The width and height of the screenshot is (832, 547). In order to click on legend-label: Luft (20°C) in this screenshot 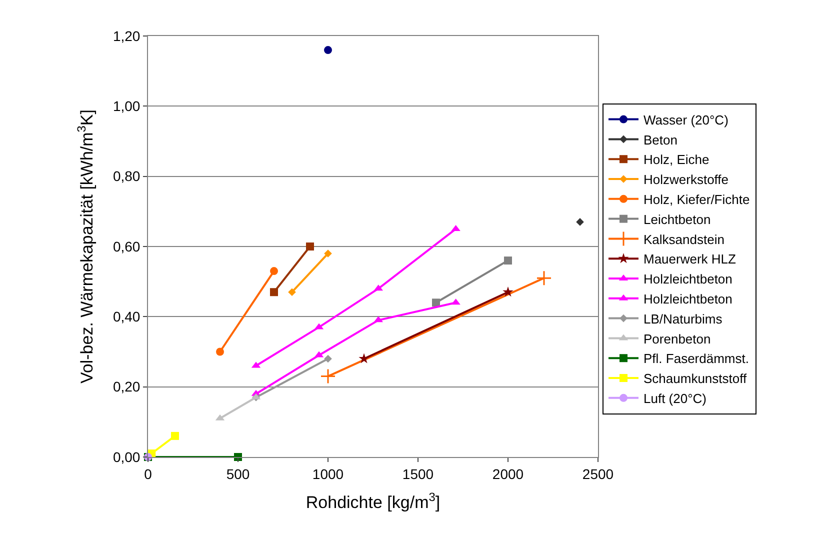, I will do `click(675, 398)`.